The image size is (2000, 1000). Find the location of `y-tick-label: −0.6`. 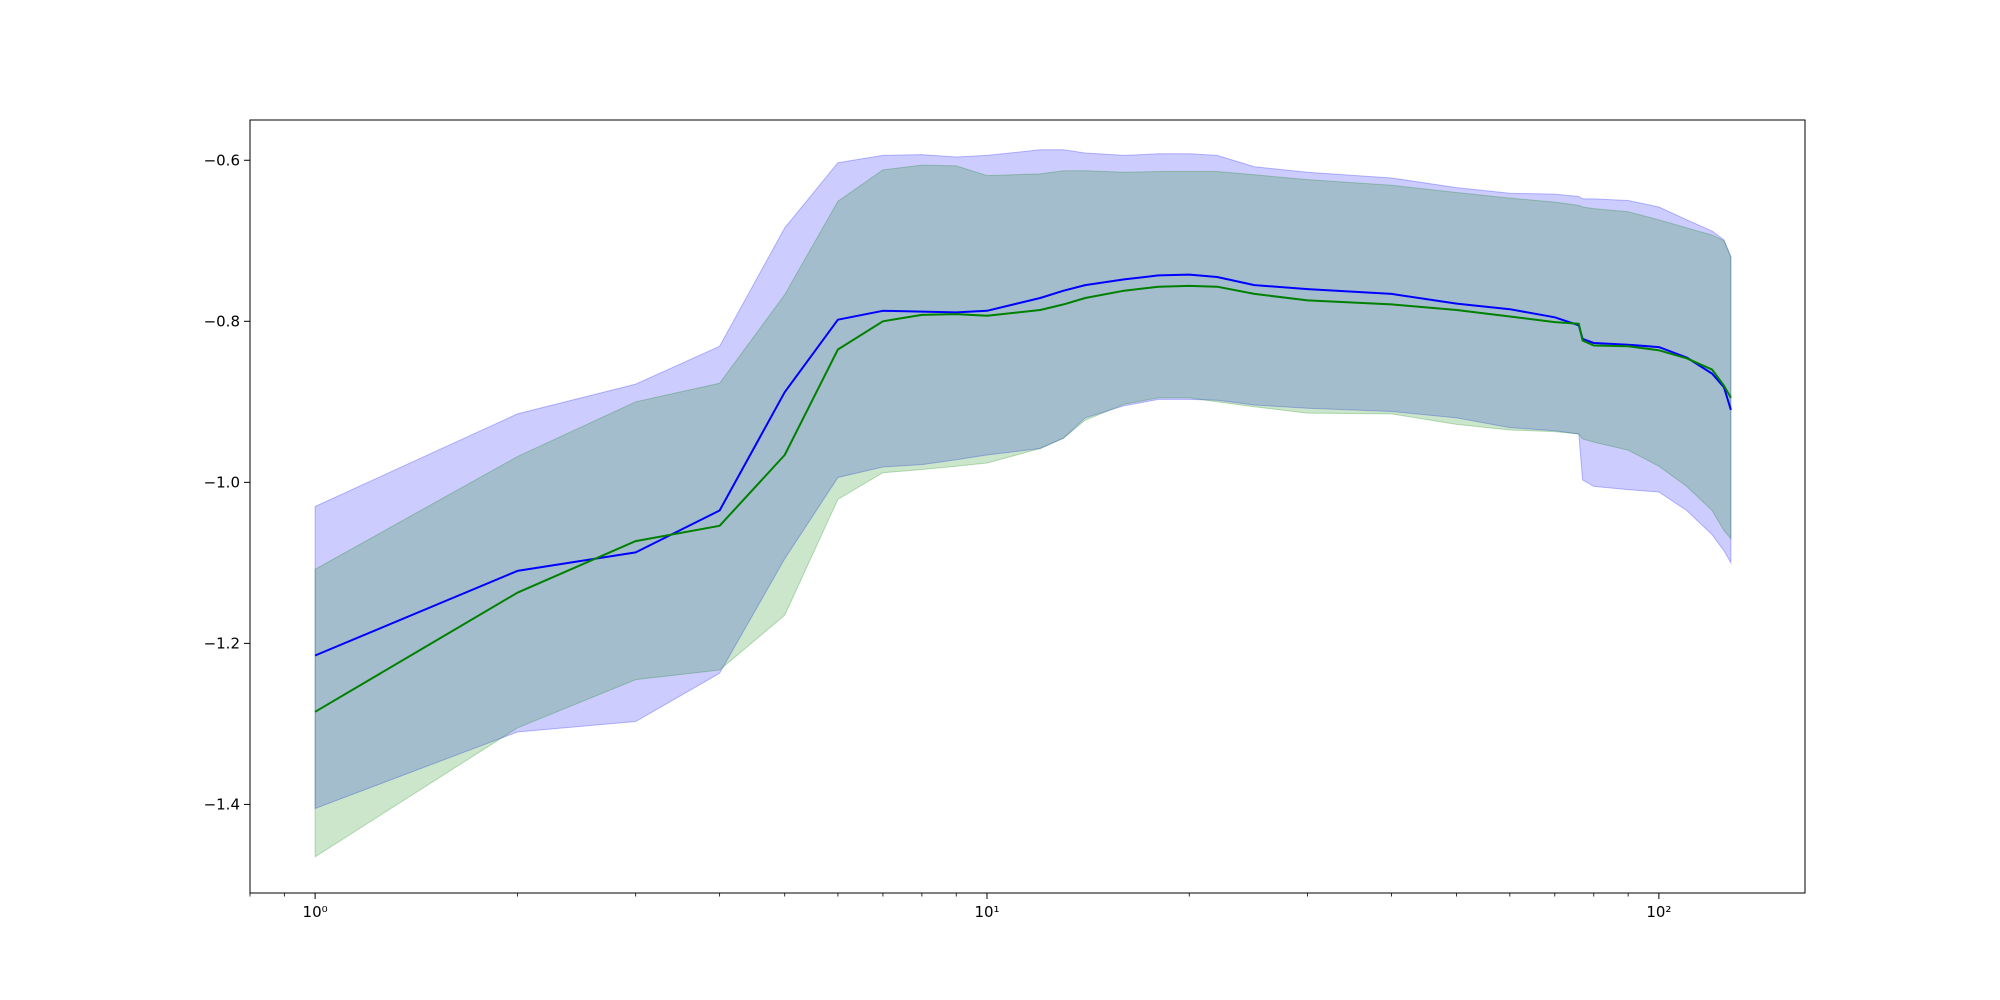

y-tick-label: −0.6 is located at coordinates (222, 160).